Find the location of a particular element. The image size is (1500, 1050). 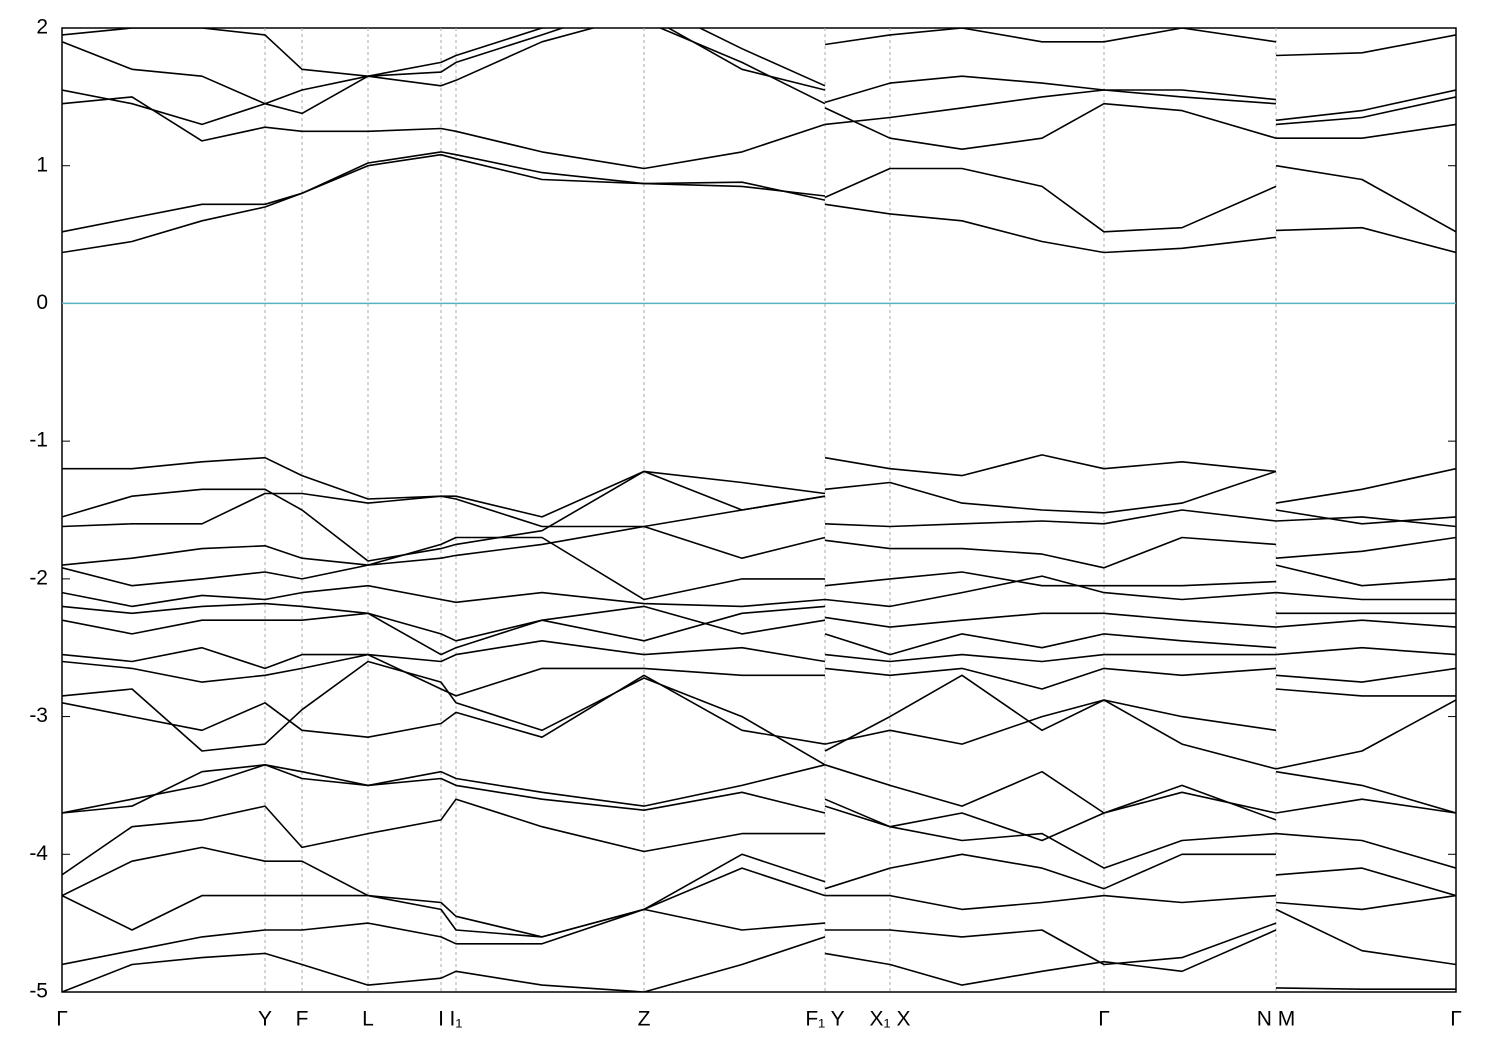

x-tick-label: F is located at coordinates (302, 1019).